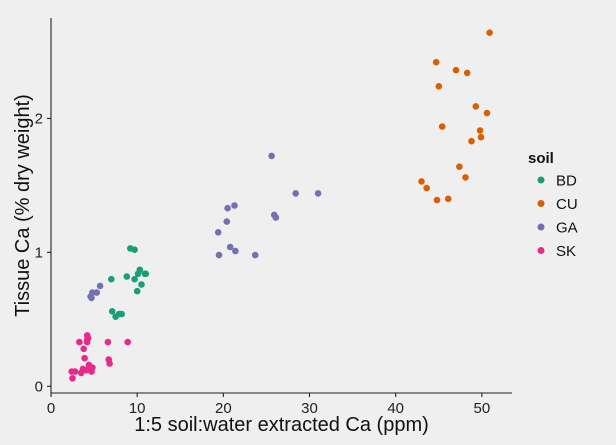 The image size is (616, 445). What do you see at coordinates (39, 252) in the screenshot?
I see `y-tick-label: 1` at bounding box center [39, 252].